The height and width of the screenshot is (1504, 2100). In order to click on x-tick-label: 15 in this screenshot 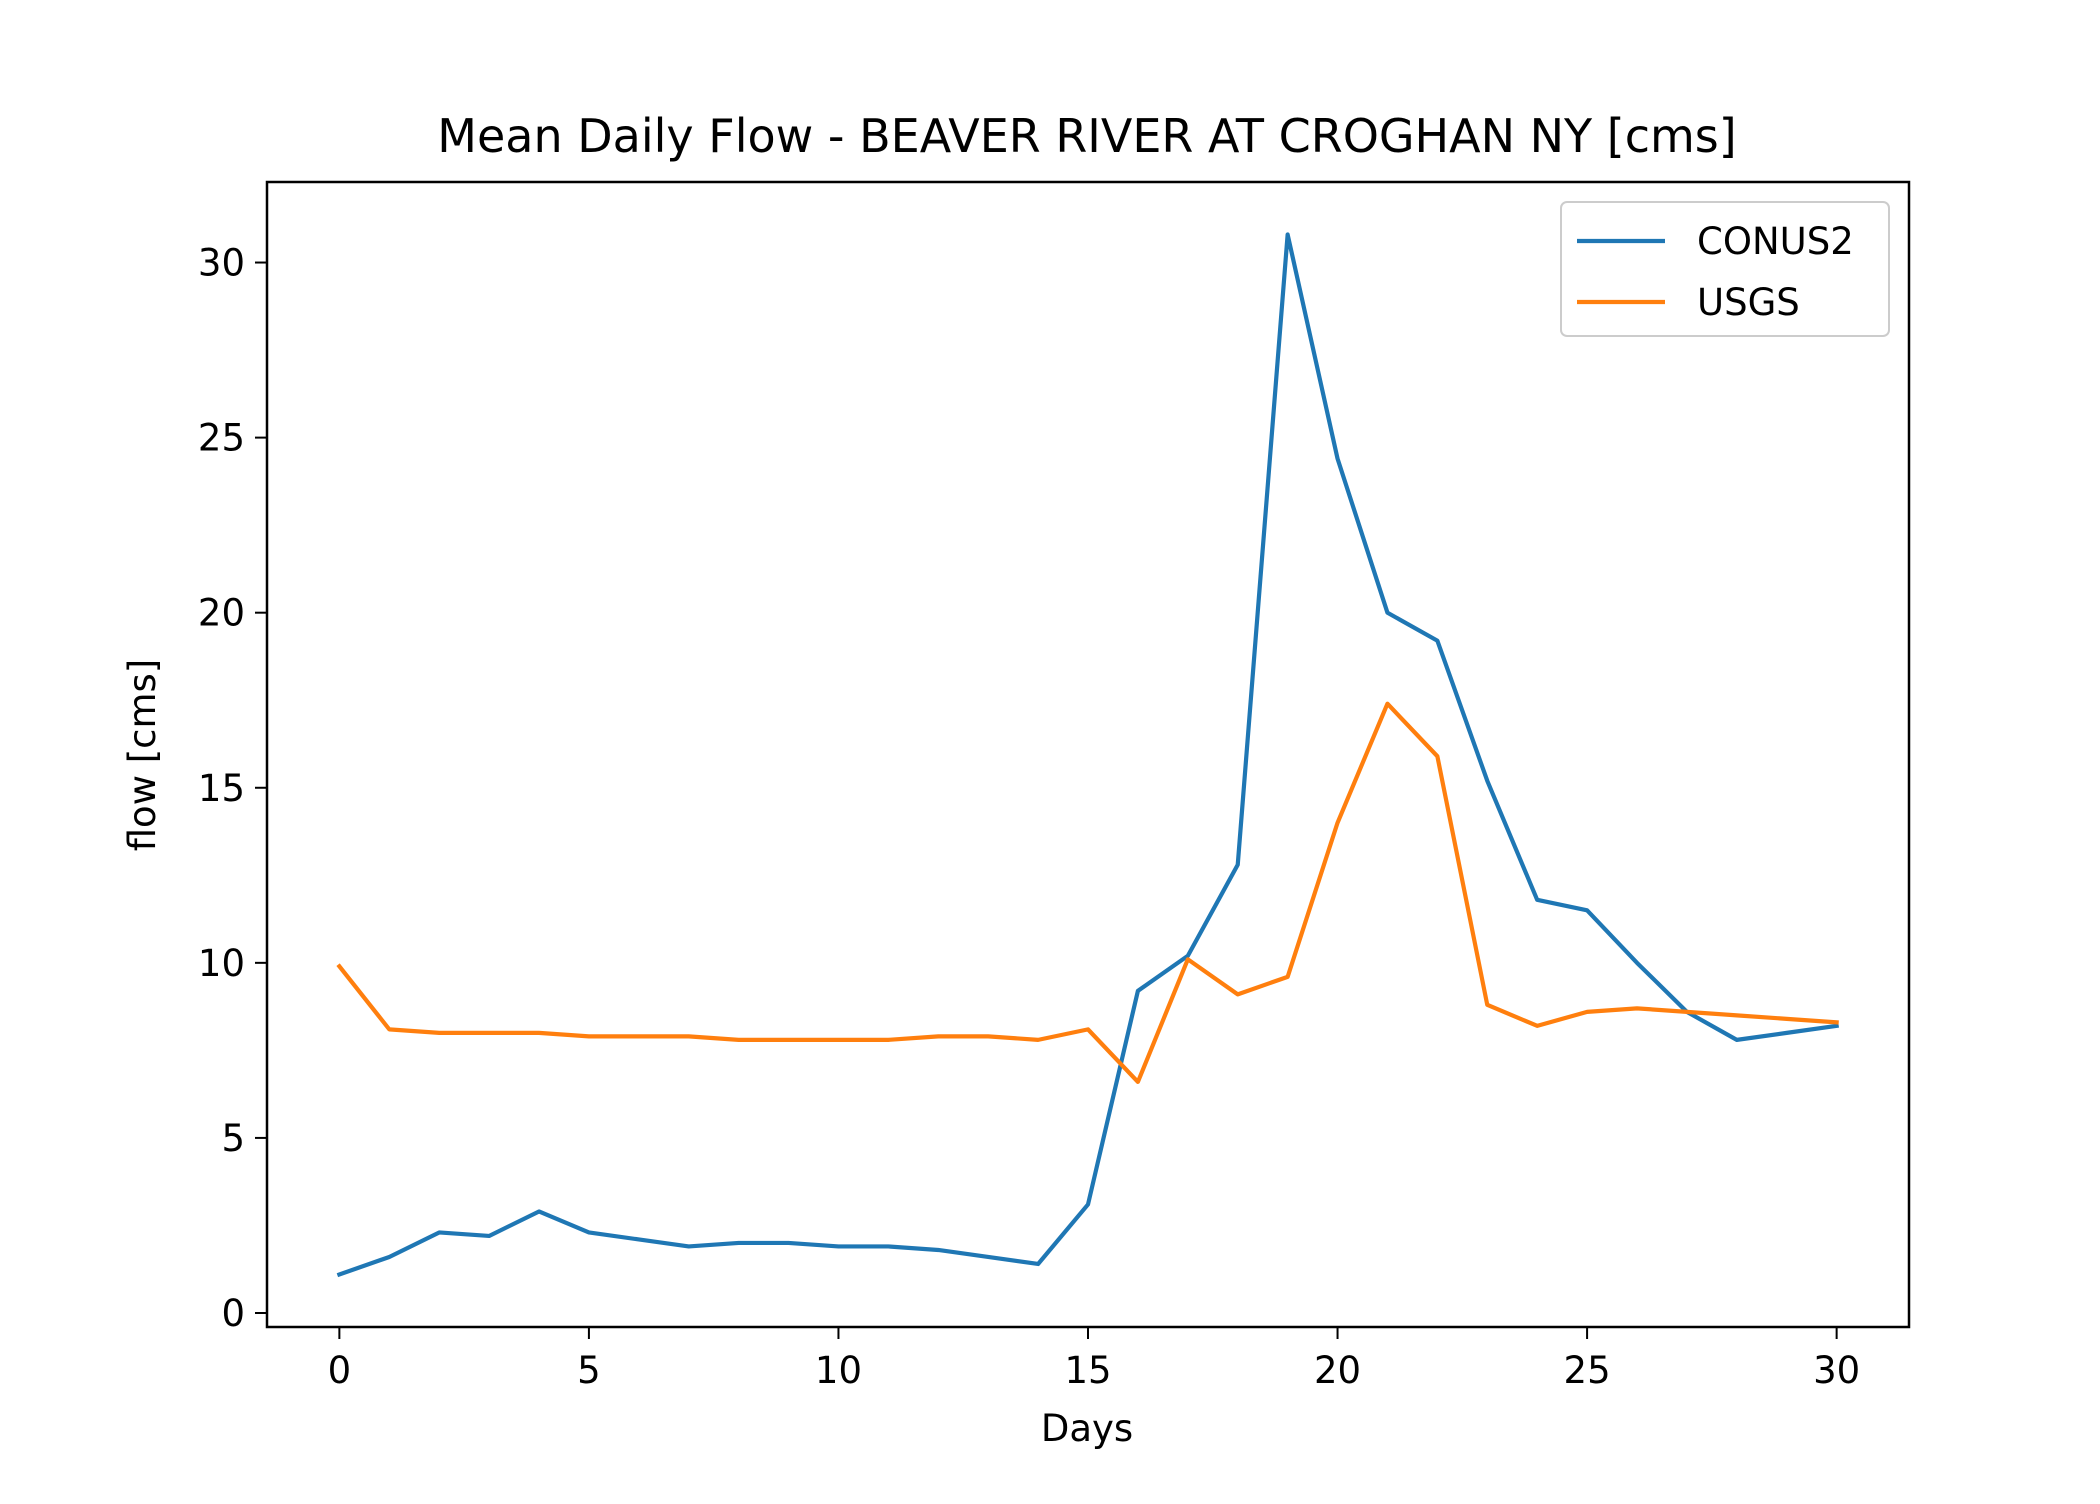, I will do `click(1087, 1370)`.